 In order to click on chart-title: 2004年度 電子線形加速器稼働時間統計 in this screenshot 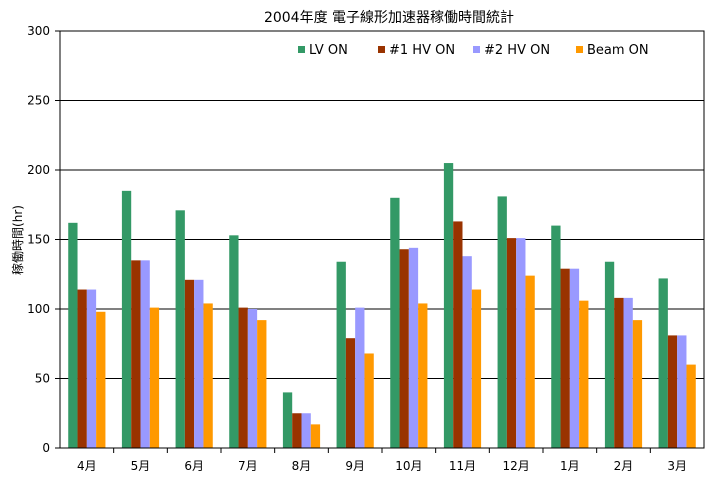, I will do `click(389, 18)`.